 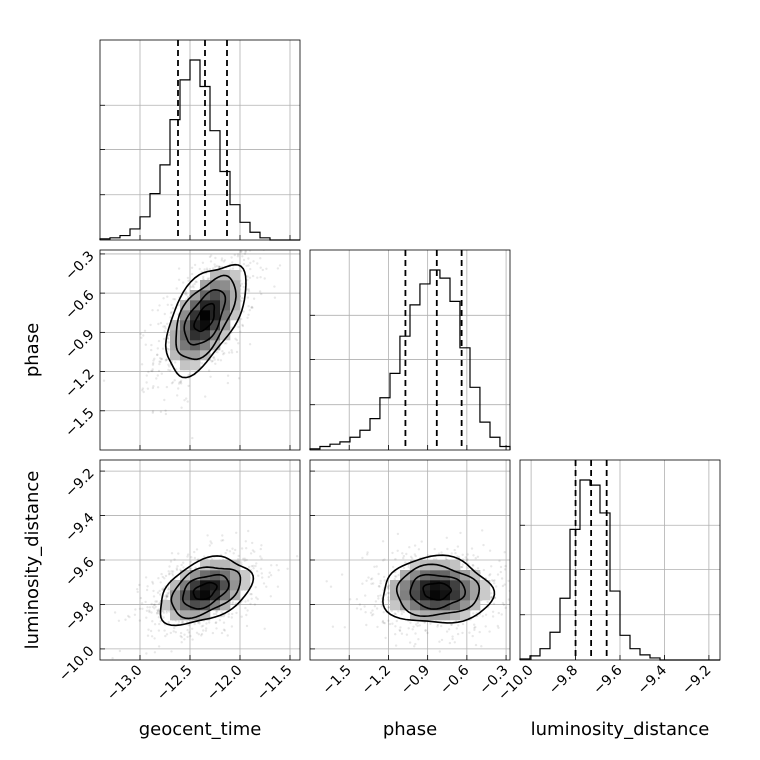 I want to click on axes-frame, so click(x=410, y=350).